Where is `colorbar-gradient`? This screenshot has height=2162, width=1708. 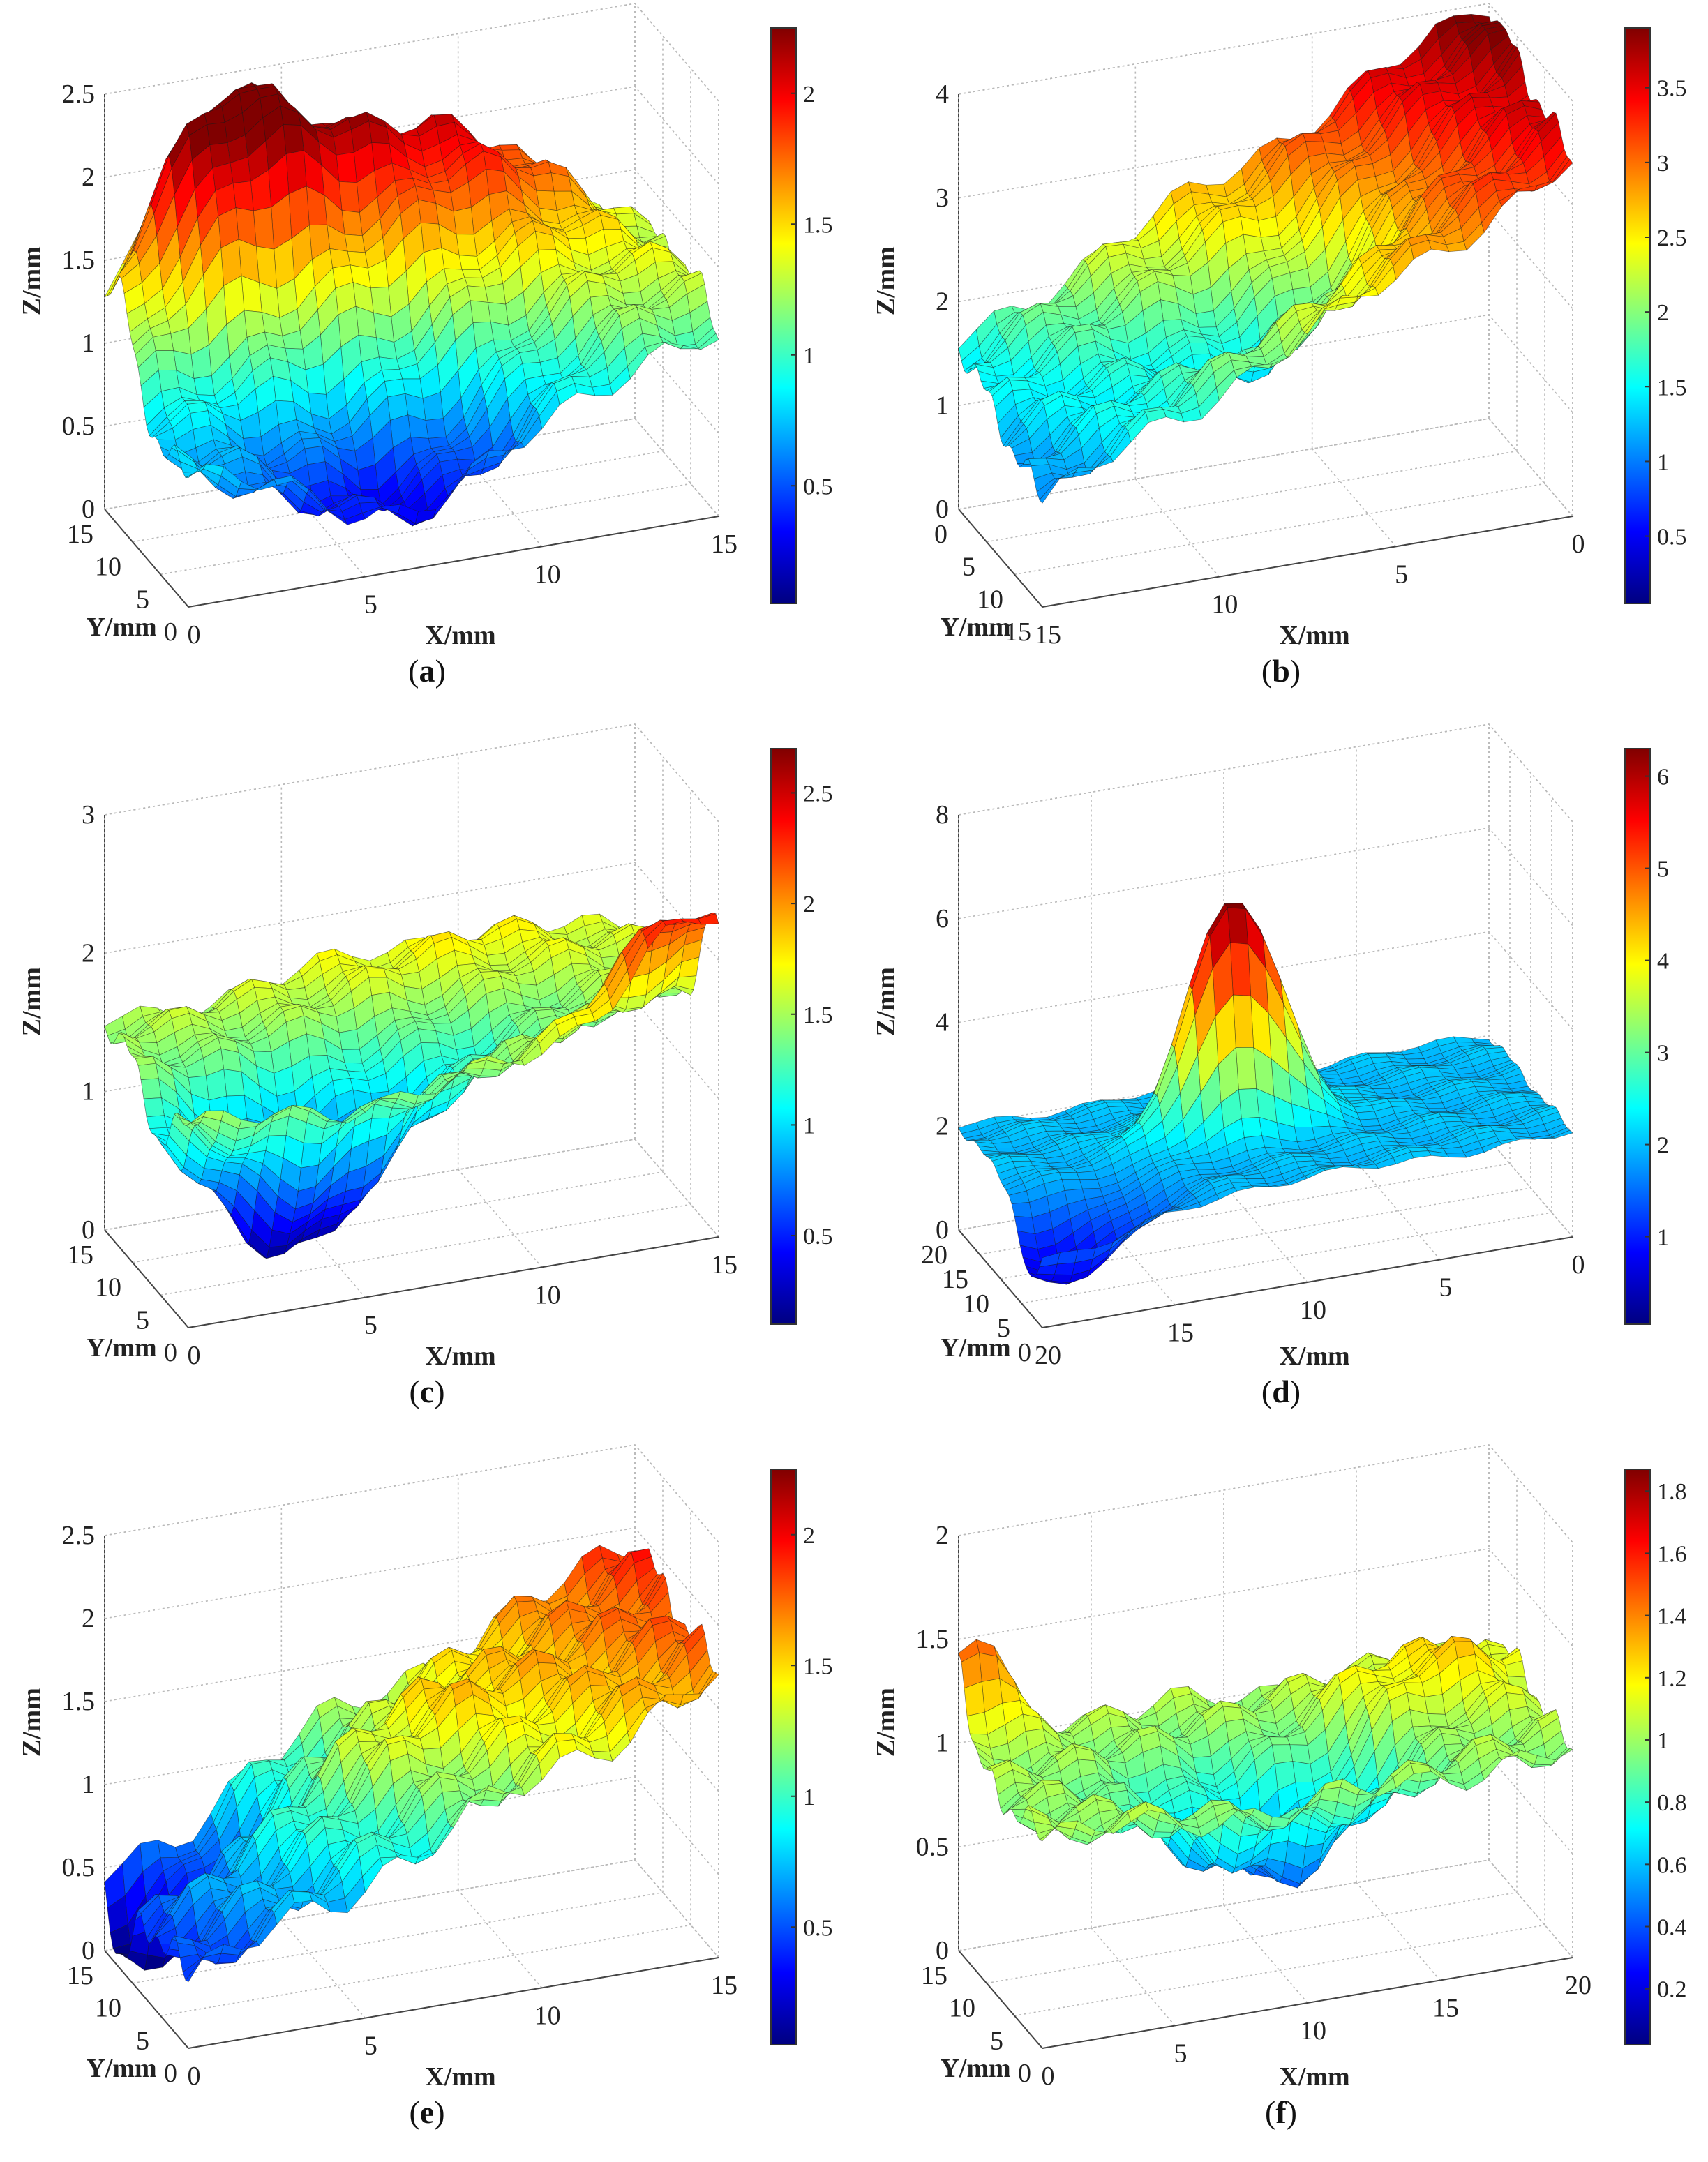 colorbar-gradient is located at coordinates (783, 1757).